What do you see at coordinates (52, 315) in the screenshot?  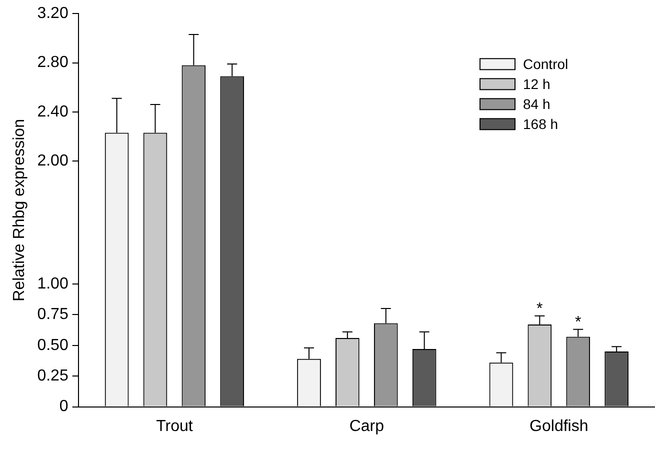 I see `y-tick-label: 0.75` at bounding box center [52, 315].